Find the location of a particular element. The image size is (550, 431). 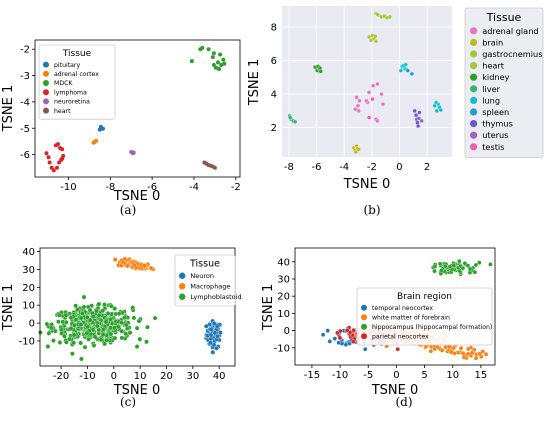

x-tick-label: 40 is located at coordinates (219, 376).